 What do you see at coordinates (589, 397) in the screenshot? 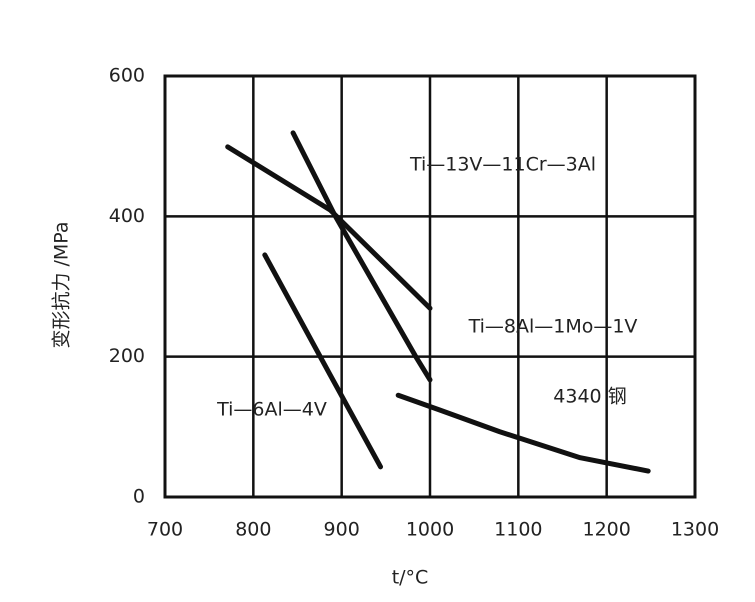
I see `curve-label: 4340 钢` at bounding box center [589, 397].